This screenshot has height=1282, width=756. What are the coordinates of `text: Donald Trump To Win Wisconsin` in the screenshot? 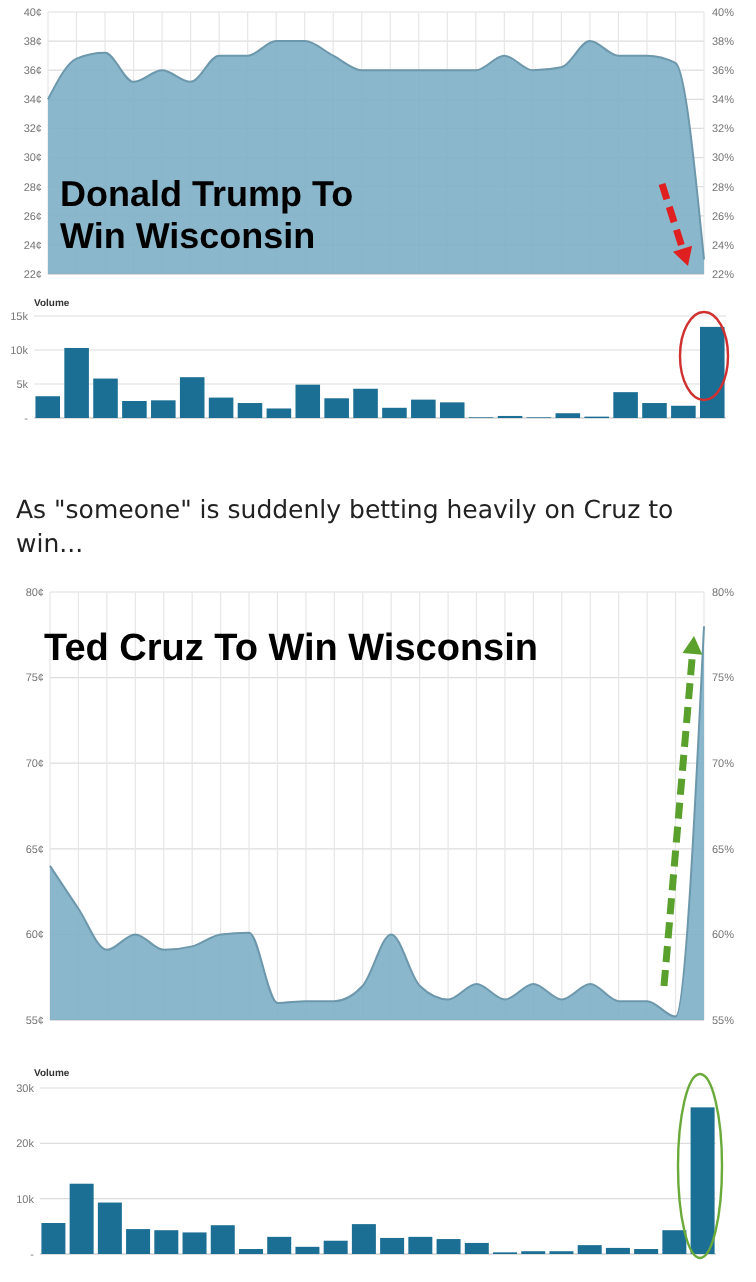 It's located at (207, 215).